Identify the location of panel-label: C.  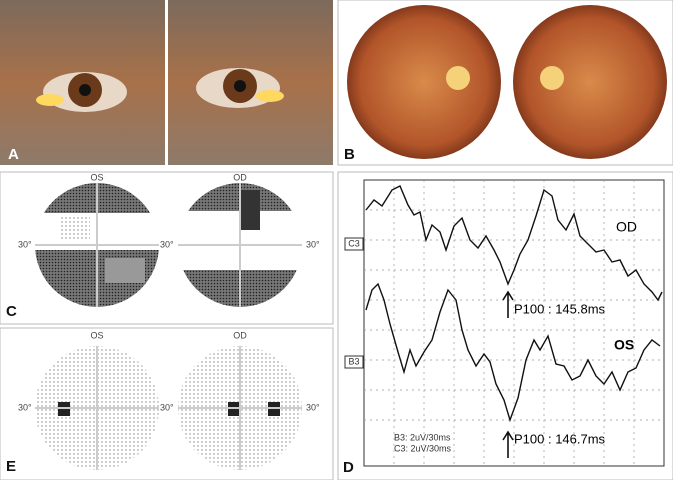
(11, 311).